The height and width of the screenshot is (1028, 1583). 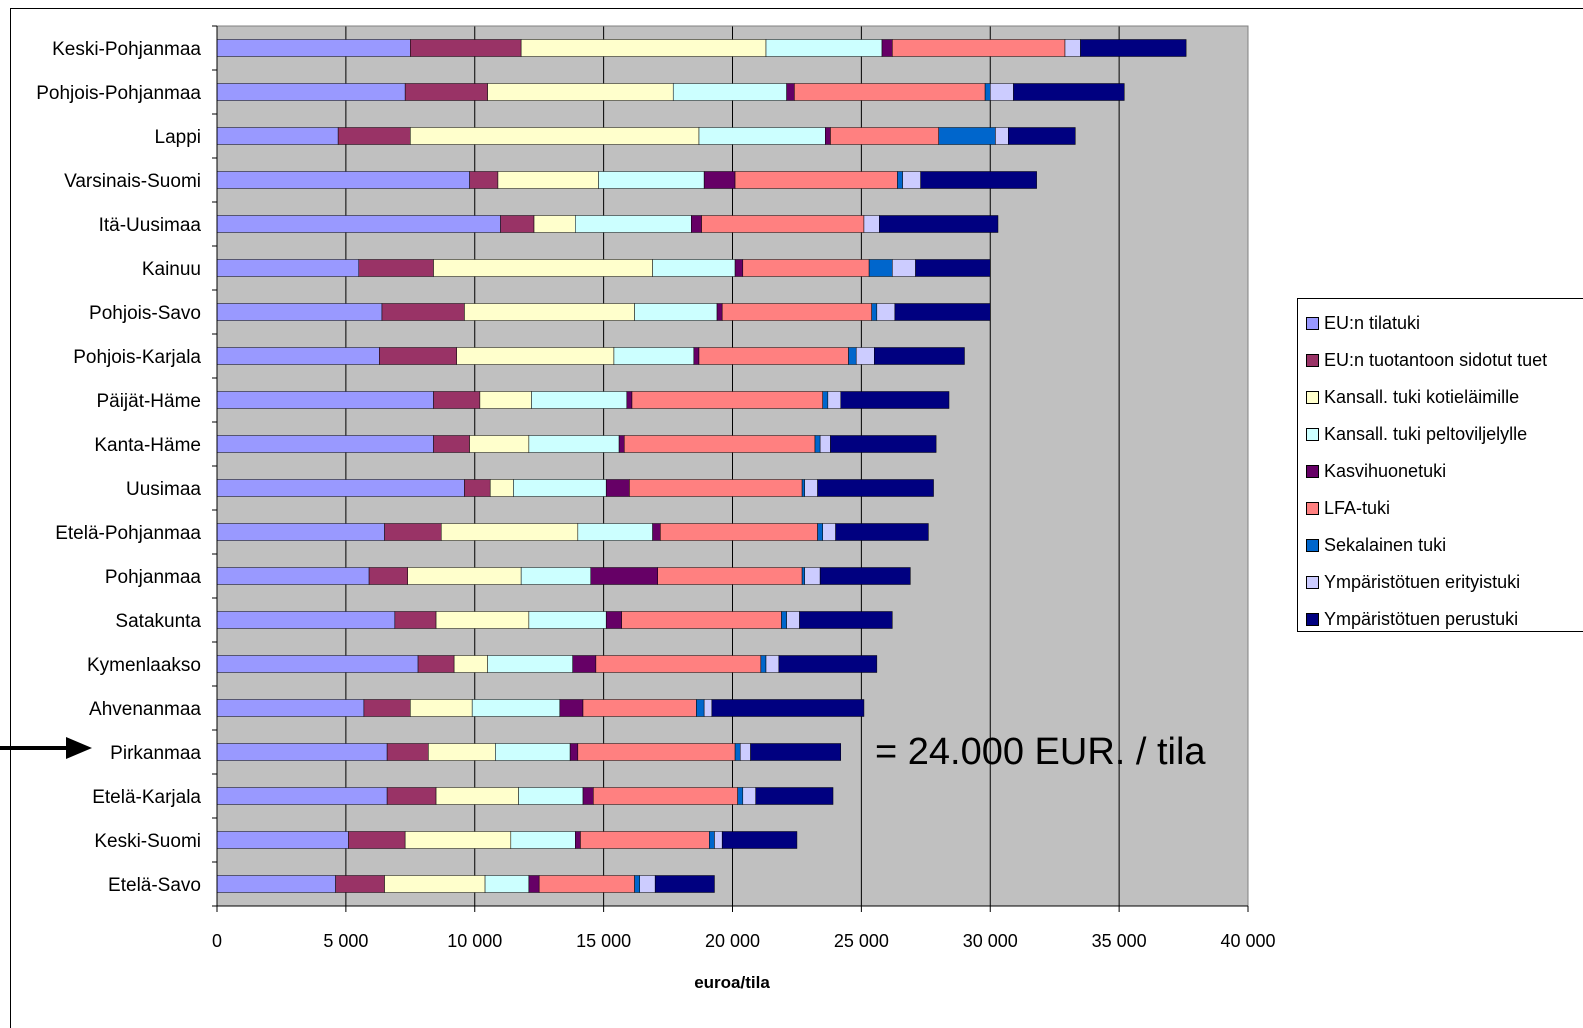 What do you see at coordinates (1372, 323) in the screenshot?
I see `legend-label: EU:n tilatuki` at bounding box center [1372, 323].